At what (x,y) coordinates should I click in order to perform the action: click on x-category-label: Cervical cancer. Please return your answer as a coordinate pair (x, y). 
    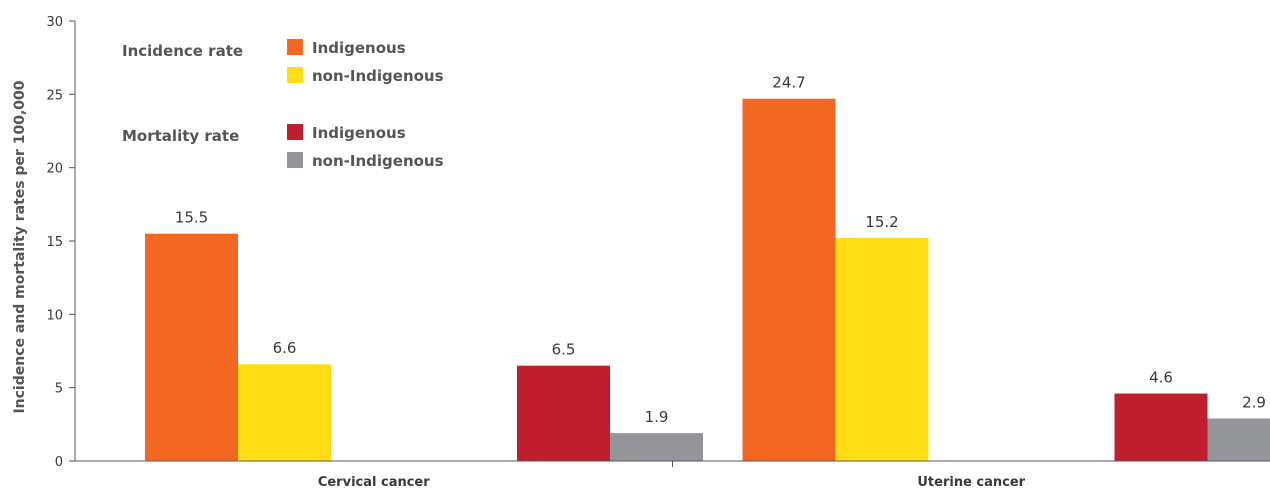
    Looking at the image, I should click on (374, 482).